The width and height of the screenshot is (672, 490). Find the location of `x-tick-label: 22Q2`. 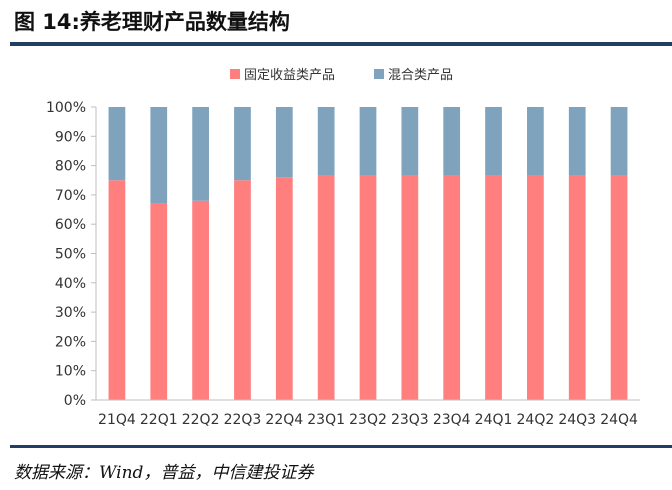

x-tick-label: 22Q2 is located at coordinates (201, 420).